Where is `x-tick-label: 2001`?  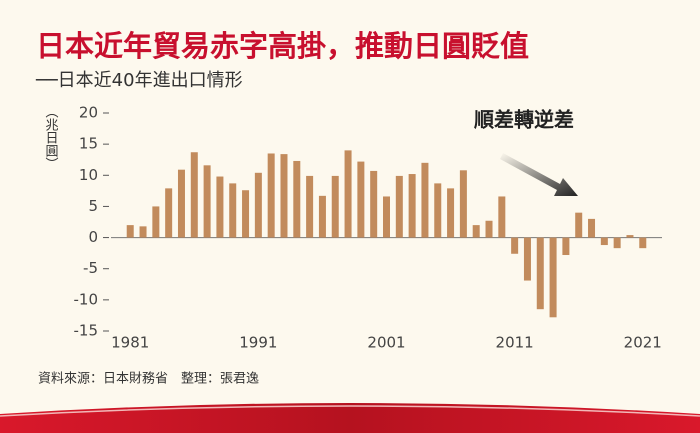
x-tick-label: 2001 is located at coordinates (386, 343).